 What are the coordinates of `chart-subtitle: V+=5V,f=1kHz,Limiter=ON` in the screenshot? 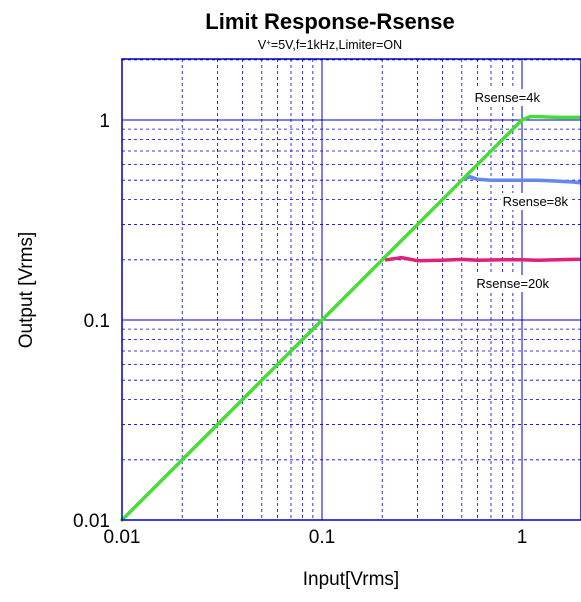 It's located at (330, 45).